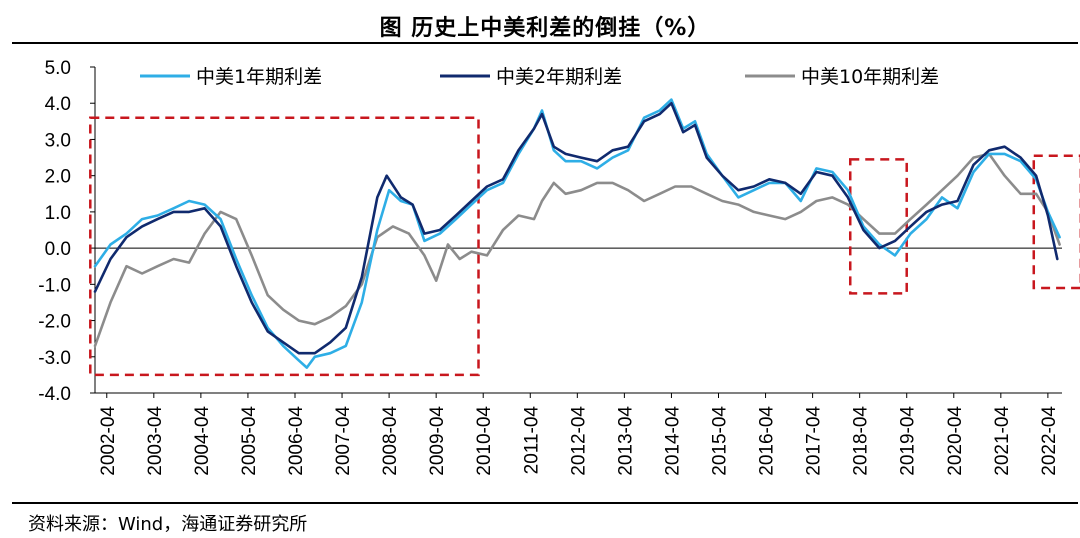 The image size is (1080, 538). I want to click on y-tick-label: -4.0, so click(54, 394).